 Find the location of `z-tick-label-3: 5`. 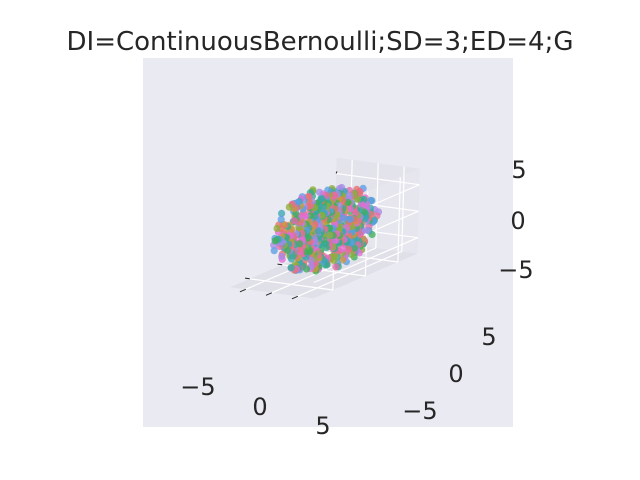

z-tick-label-3: 5 is located at coordinates (518, 170).